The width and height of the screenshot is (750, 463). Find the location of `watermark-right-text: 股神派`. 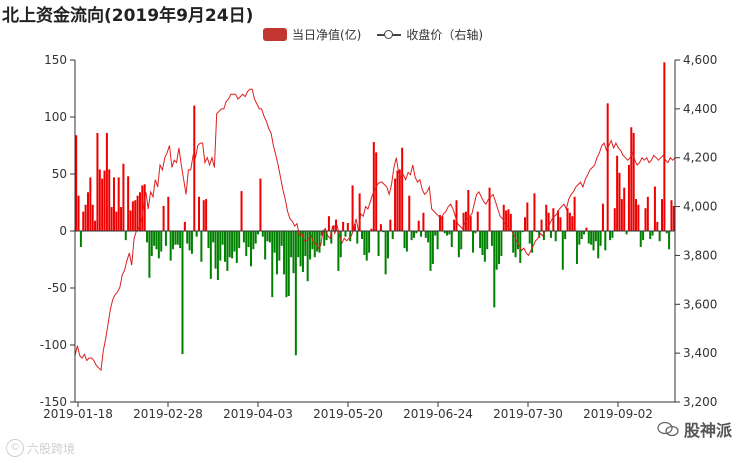

watermark-right-text: 股神派 is located at coordinates (707, 430).